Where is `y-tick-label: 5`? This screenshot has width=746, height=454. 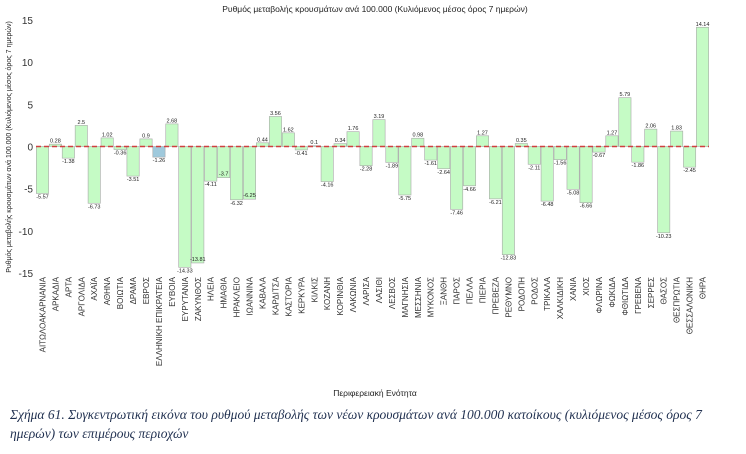
y-tick-label: 5 is located at coordinates (30, 105).